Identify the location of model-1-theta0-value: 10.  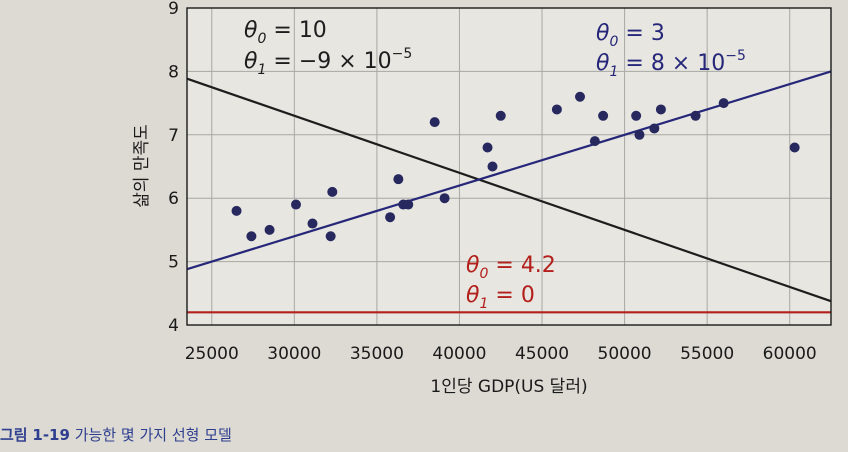
(313, 30).